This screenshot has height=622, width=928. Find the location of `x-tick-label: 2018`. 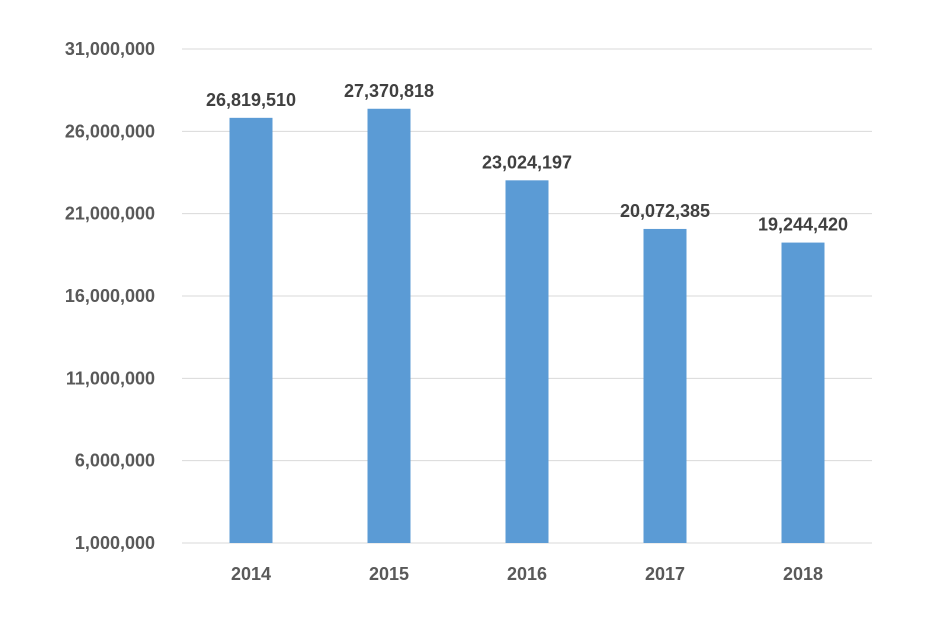

x-tick-label: 2018 is located at coordinates (803, 574).